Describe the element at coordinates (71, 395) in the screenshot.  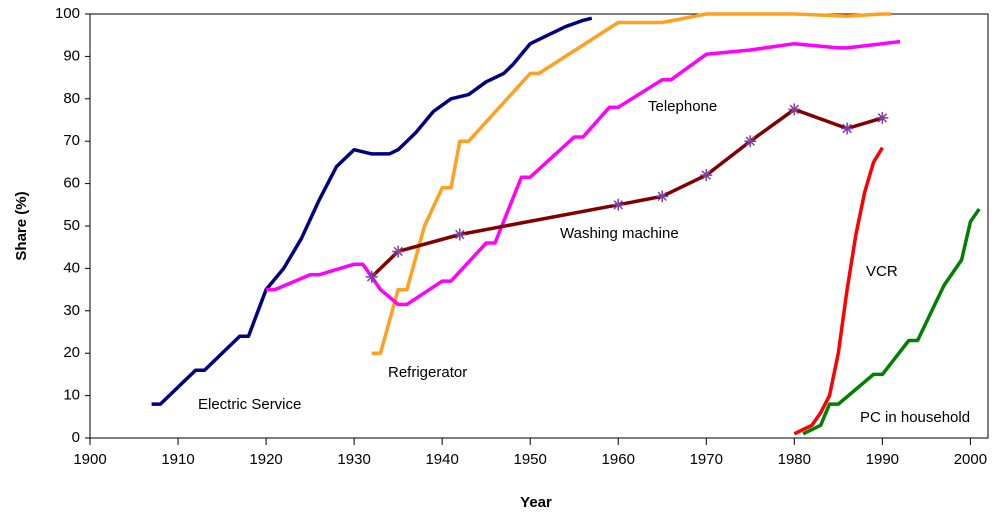
I see `y-tick-label: 10` at that location.